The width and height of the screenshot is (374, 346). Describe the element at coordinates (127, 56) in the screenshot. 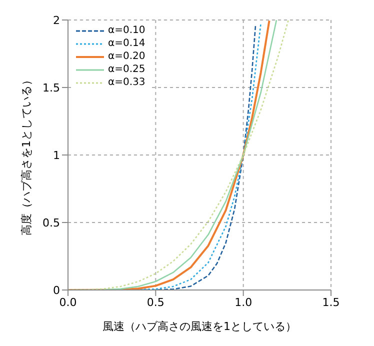

I see `legend-label: α=0.20` at that location.